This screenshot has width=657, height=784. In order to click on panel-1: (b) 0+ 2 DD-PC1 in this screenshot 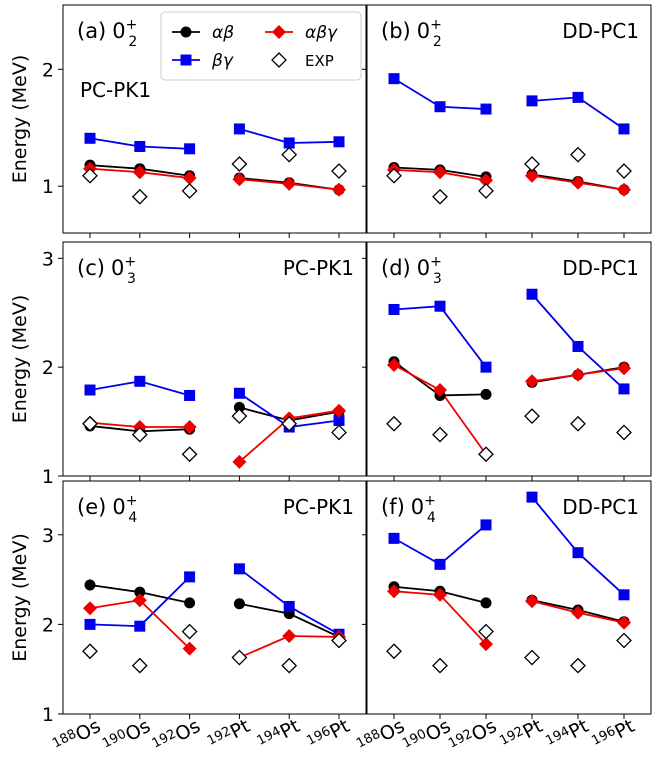, I will do `click(507, 121)`.